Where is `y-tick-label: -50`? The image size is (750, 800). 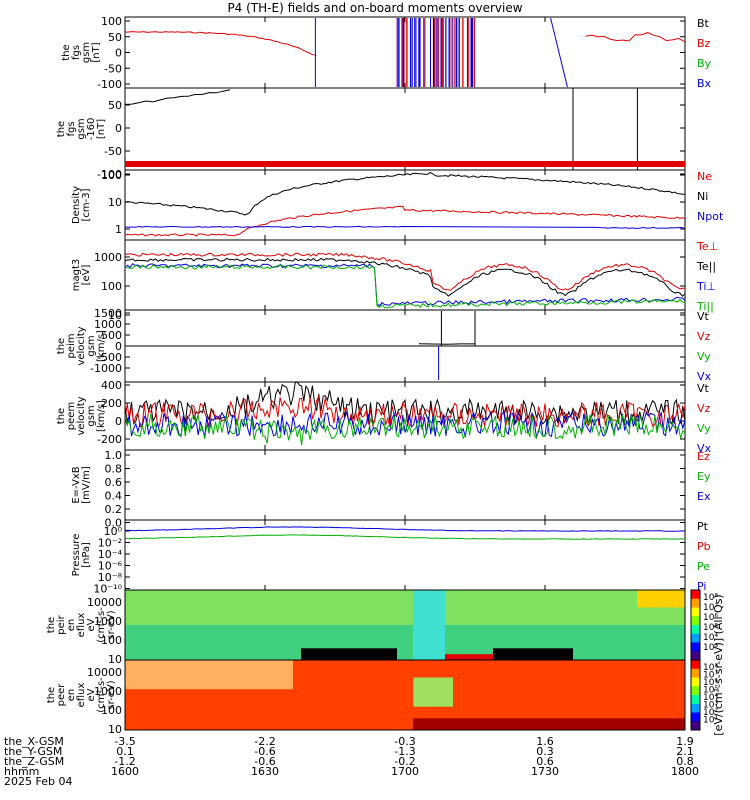 y-tick-label: -50 is located at coordinates (113, 151).